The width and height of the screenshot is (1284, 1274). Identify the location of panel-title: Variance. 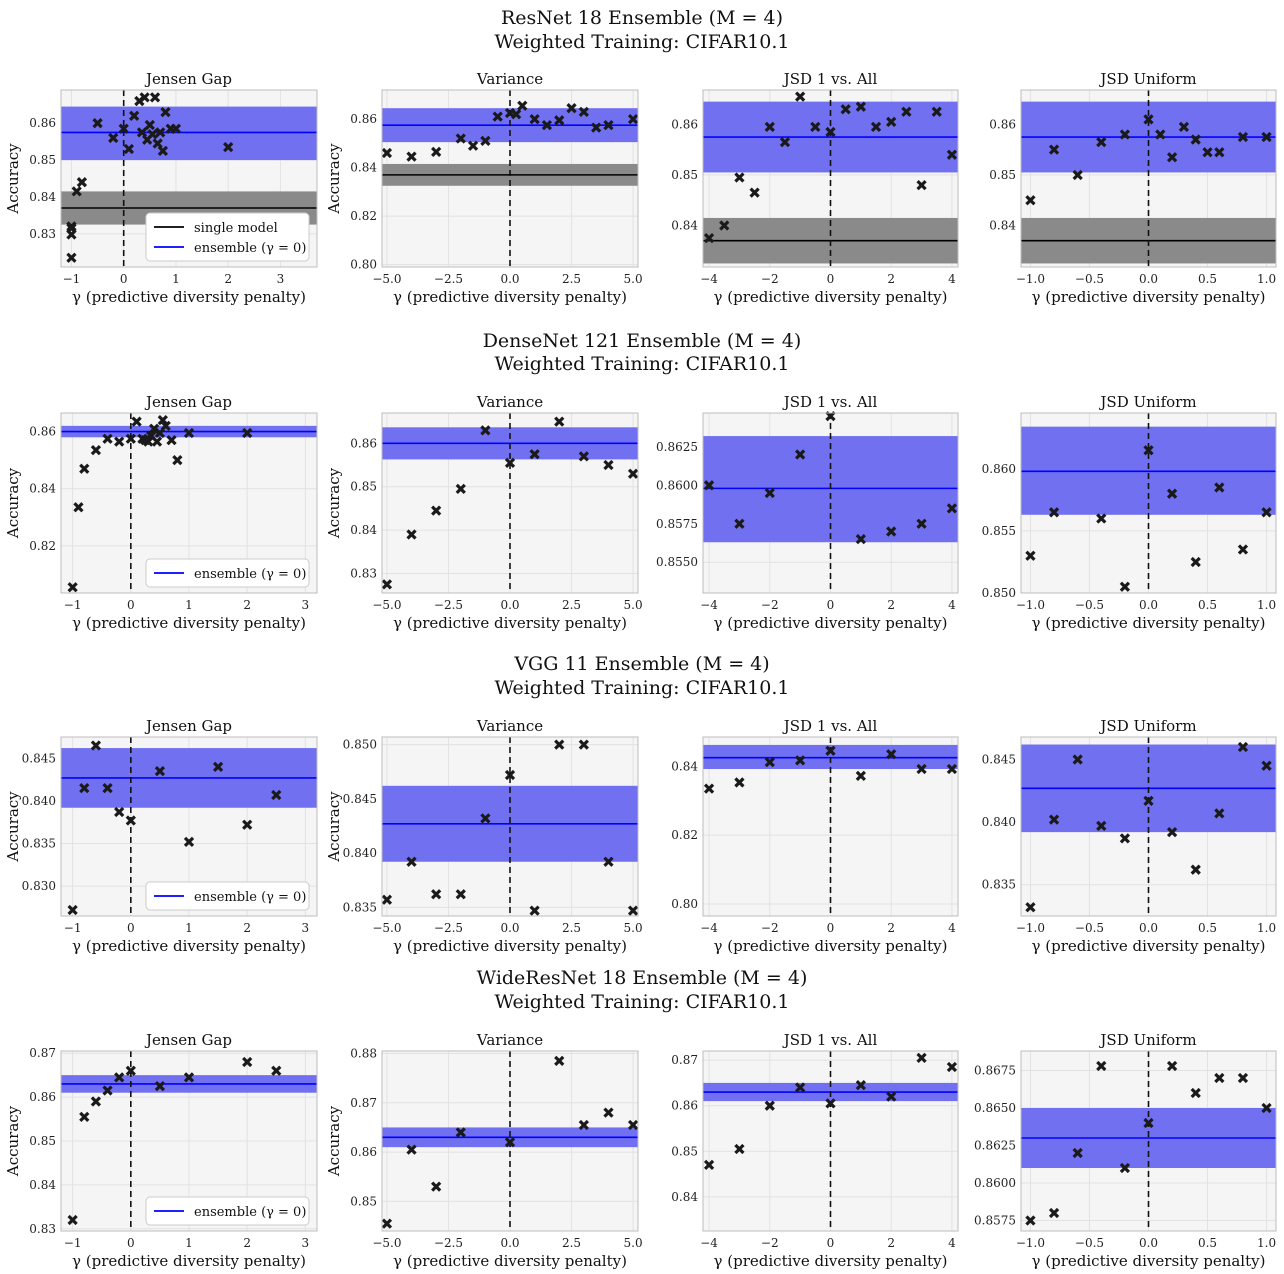
(509, 726).